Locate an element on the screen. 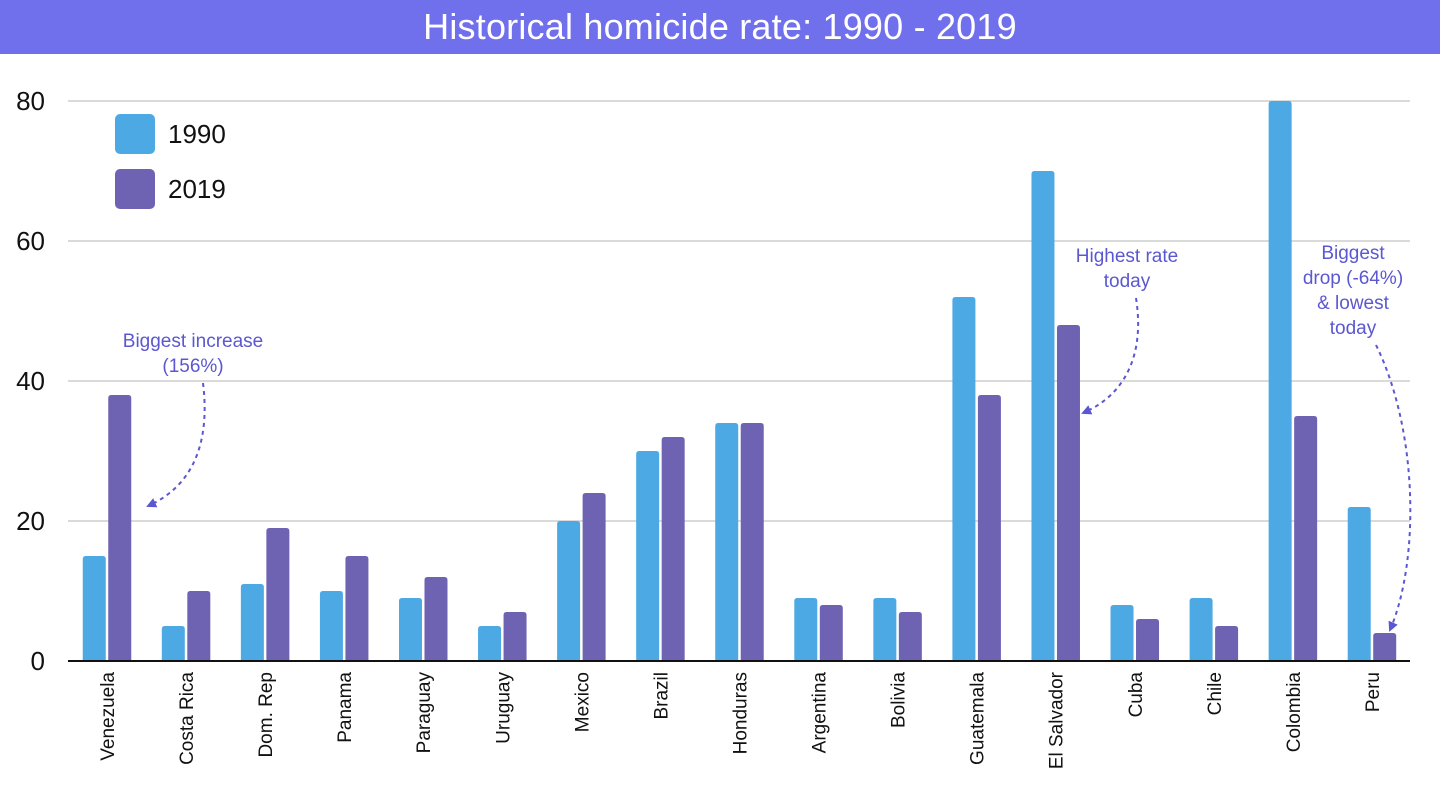 Image resolution: width=1440 pixels, height=793 pixels. y-tick-label: 80 is located at coordinates (30, 101).